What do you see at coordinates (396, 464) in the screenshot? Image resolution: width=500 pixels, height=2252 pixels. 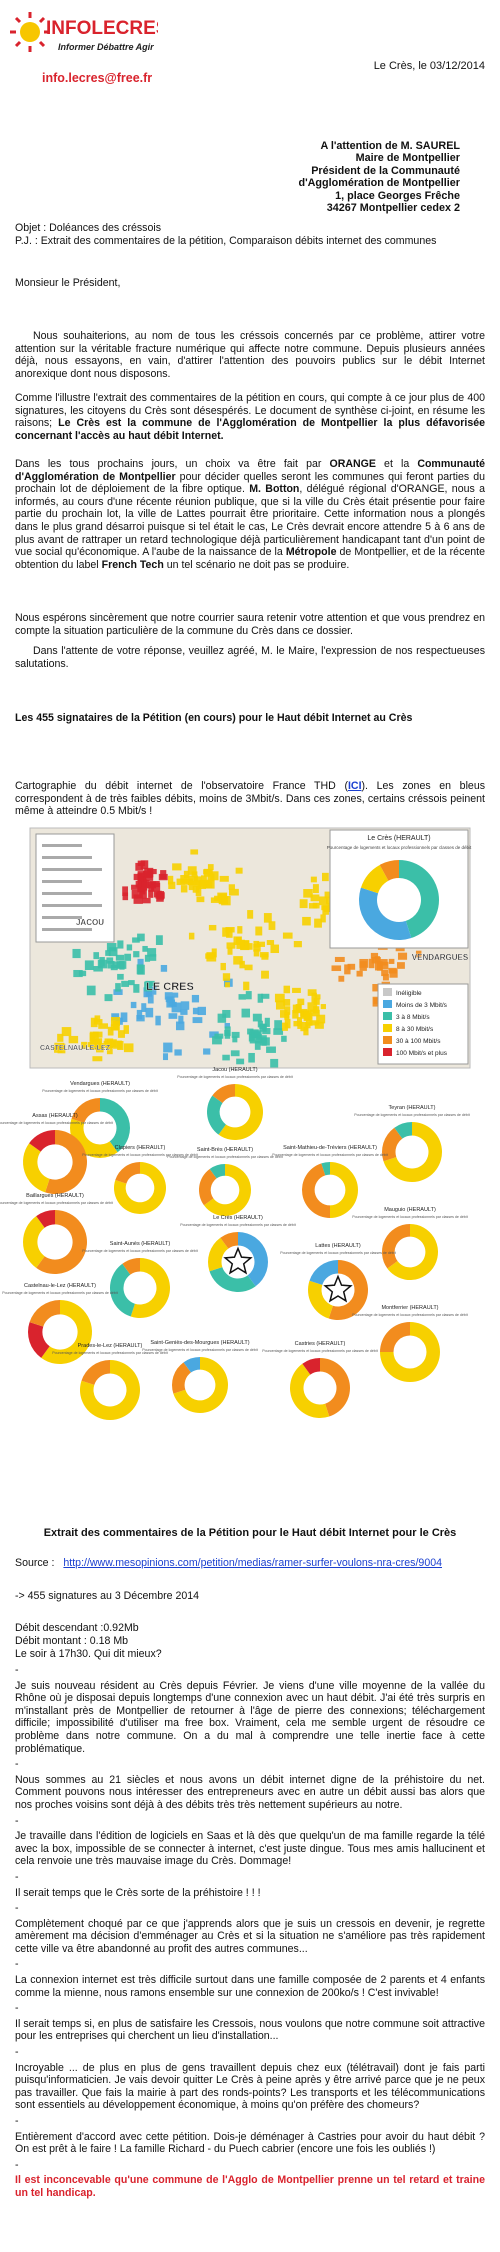 I see `text: et la` at bounding box center [396, 464].